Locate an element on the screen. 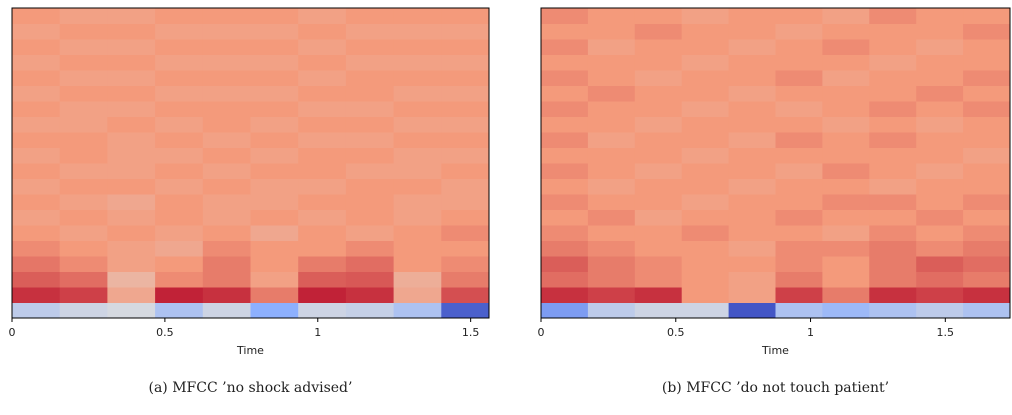  x-tick-label: 0.5 is located at coordinates (676, 332).